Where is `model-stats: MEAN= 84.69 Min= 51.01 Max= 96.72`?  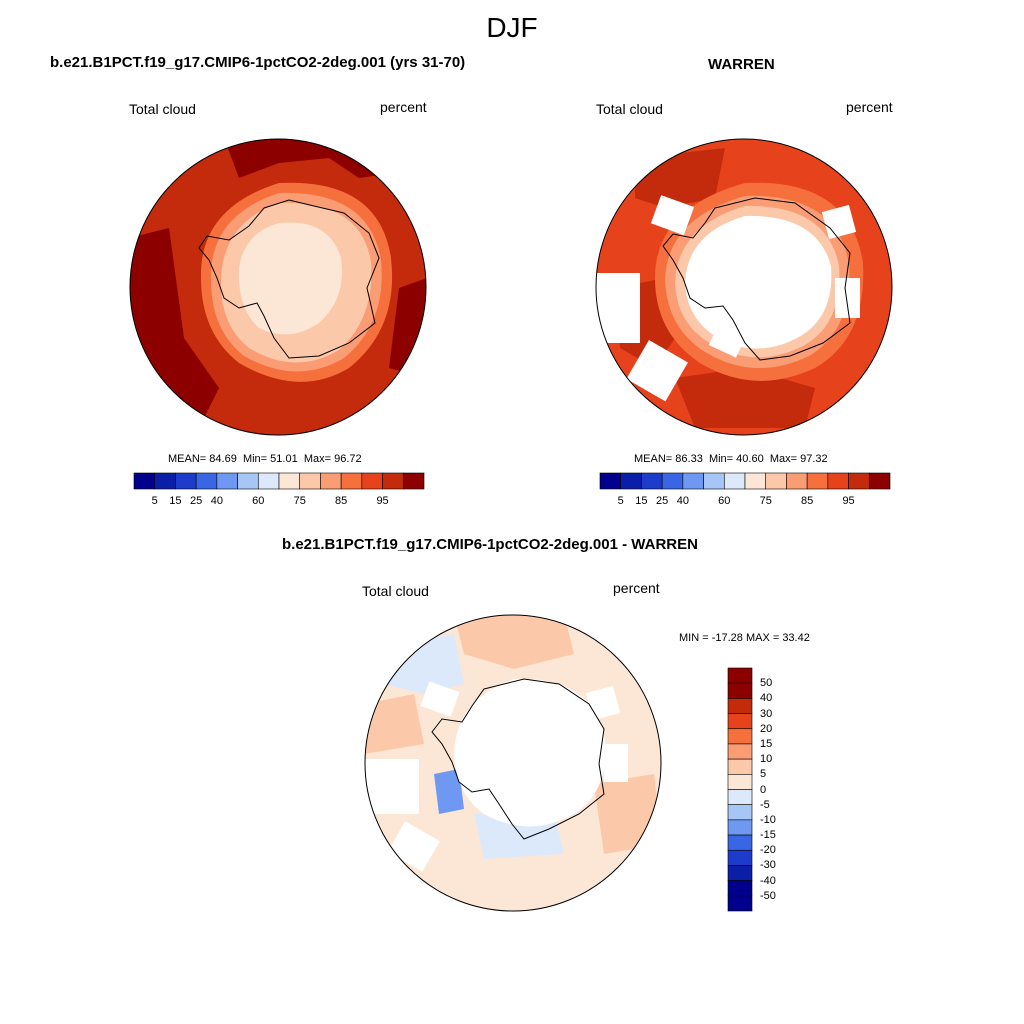
model-stats: MEAN= 84.69 Min= 51.01 Max= 96.72 is located at coordinates (265, 459).